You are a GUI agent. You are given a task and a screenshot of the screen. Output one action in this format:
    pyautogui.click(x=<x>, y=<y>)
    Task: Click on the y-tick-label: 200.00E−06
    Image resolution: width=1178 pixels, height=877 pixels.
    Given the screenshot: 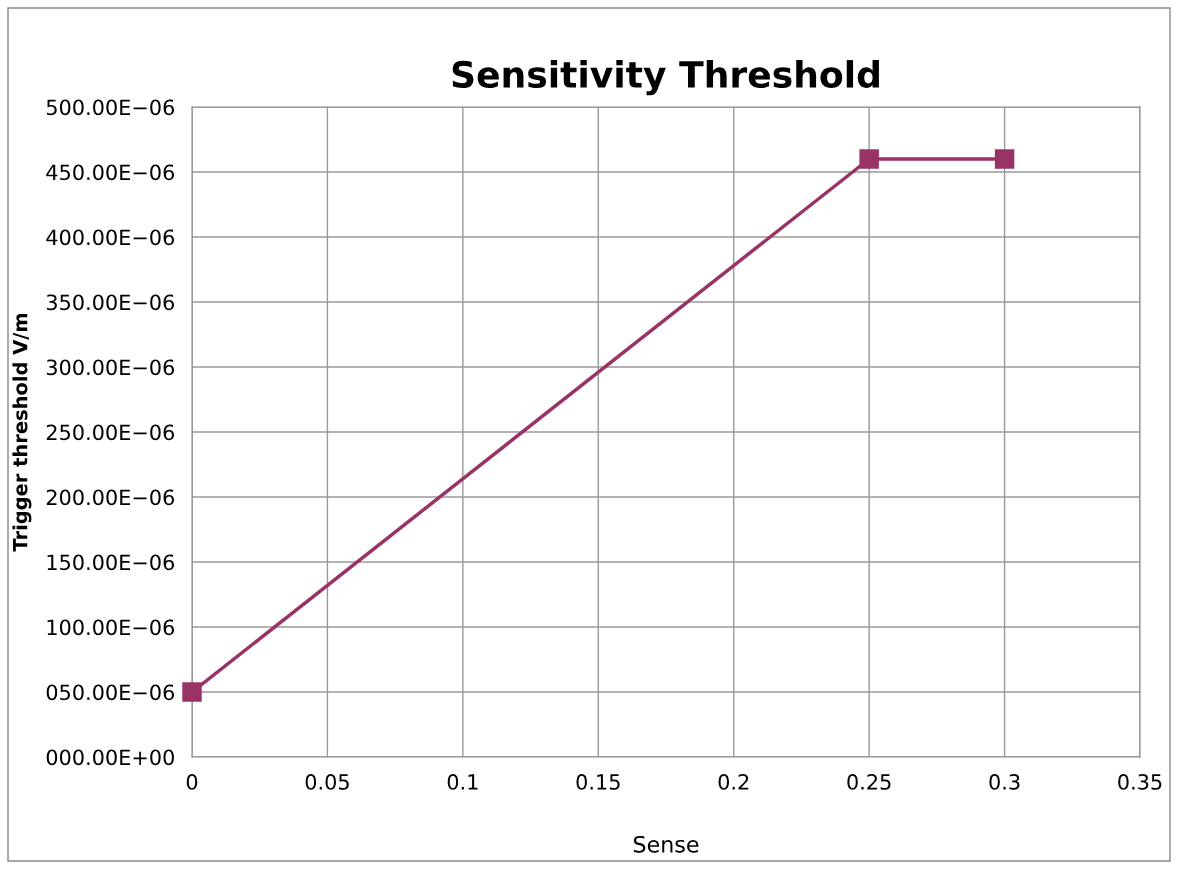 What is the action you would take?
    pyautogui.click(x=110, y=497)
    